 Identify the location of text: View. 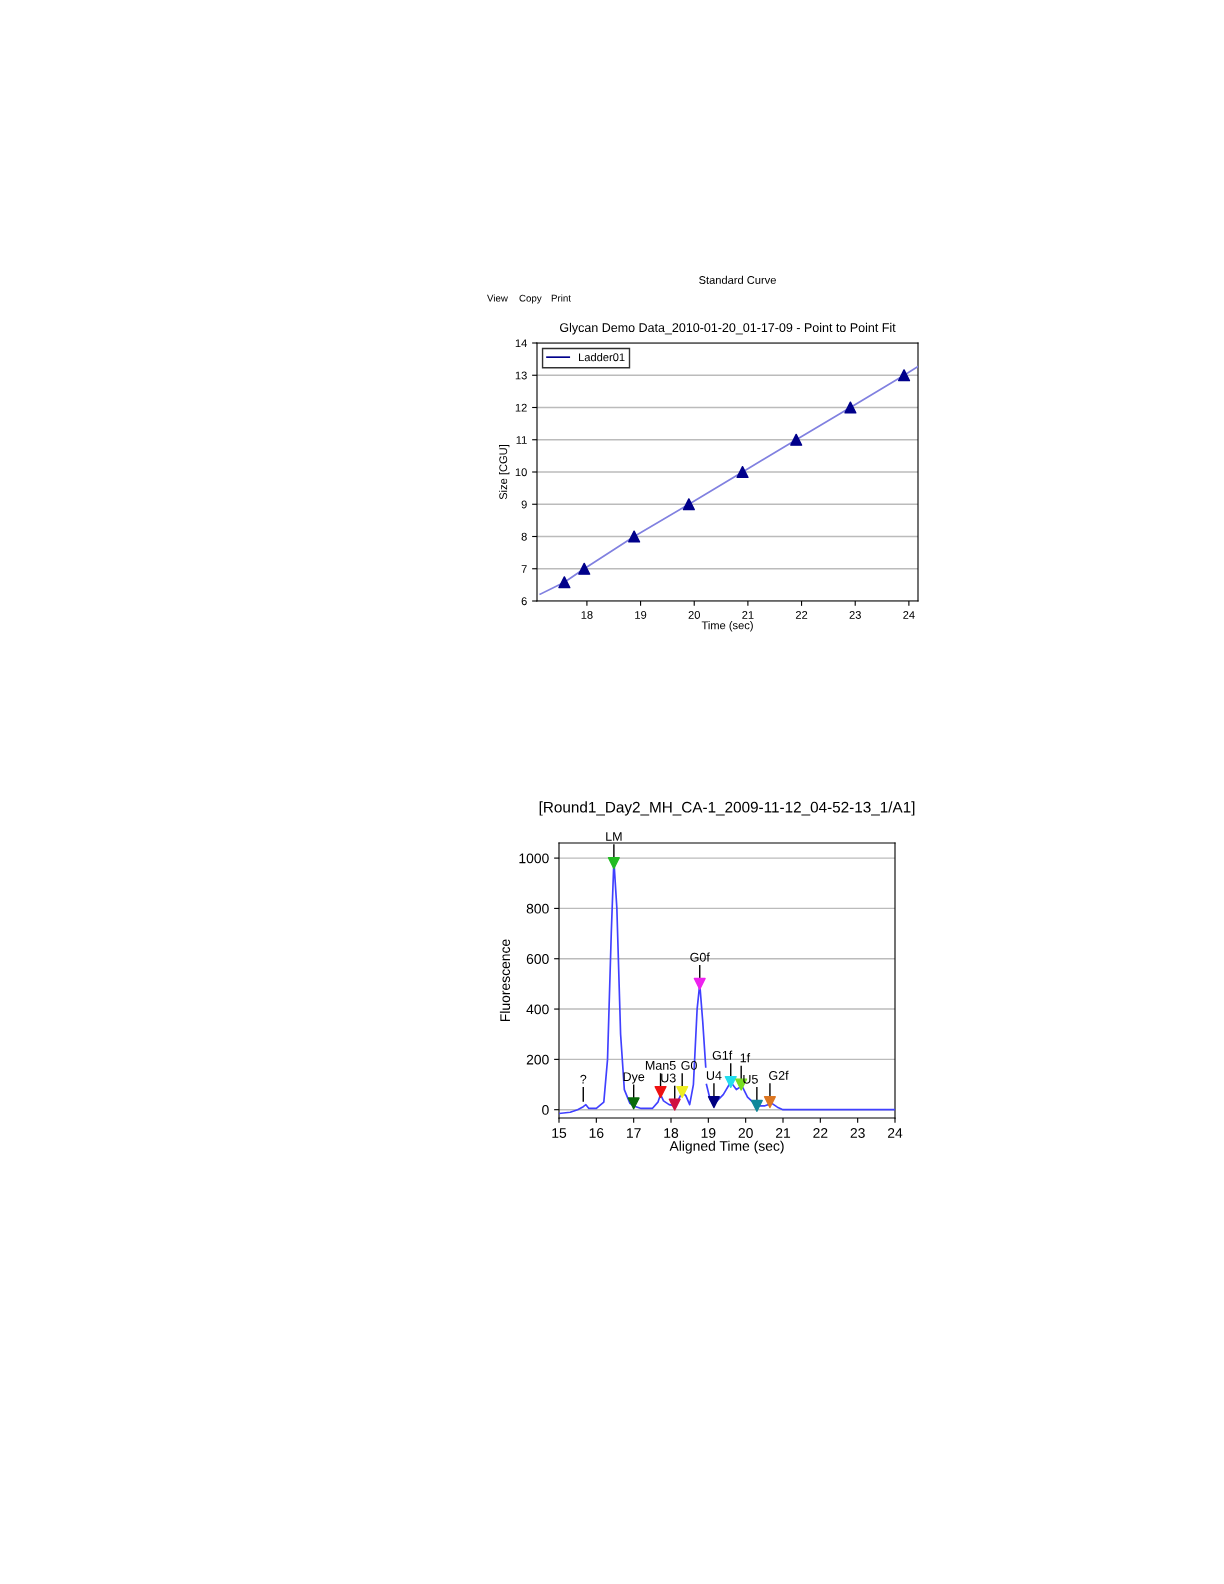
(497, 298).